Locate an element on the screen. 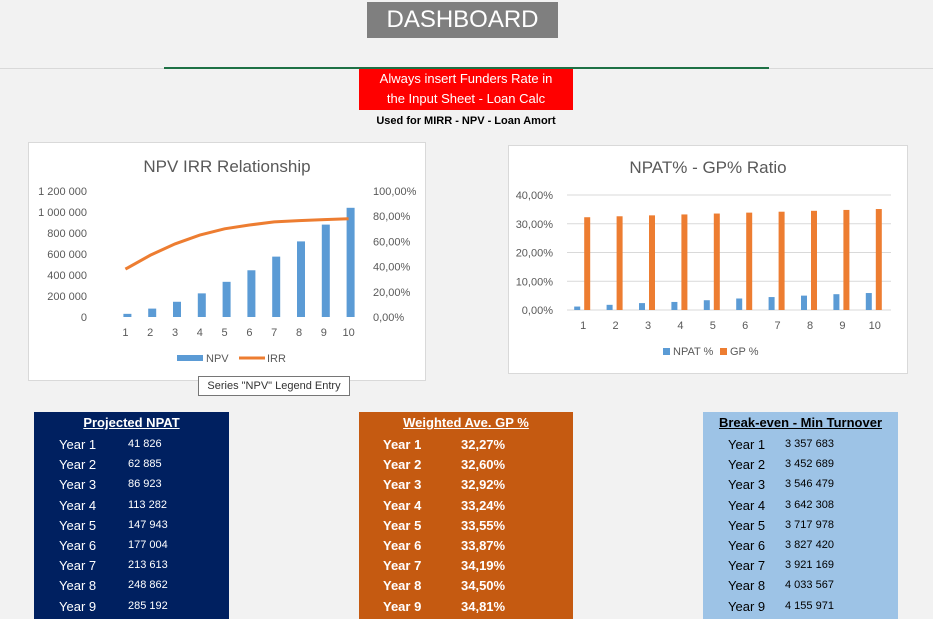 The width and height of the screenshot is (933, 619). panel-row: Year 8 4 033 567 is located at coordinates (800, 586).